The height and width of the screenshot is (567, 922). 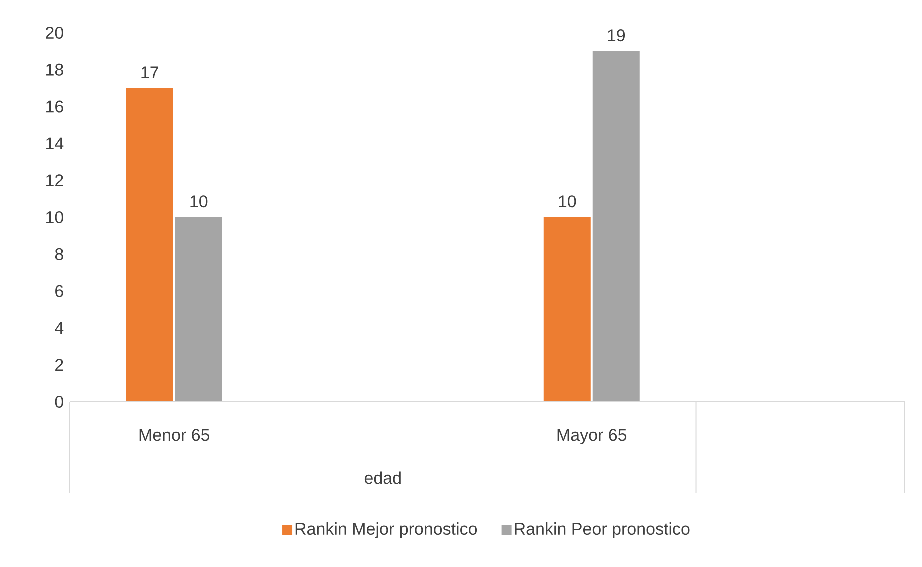 I want to click on y-tick-label: 6, so click(x=60, y=291).